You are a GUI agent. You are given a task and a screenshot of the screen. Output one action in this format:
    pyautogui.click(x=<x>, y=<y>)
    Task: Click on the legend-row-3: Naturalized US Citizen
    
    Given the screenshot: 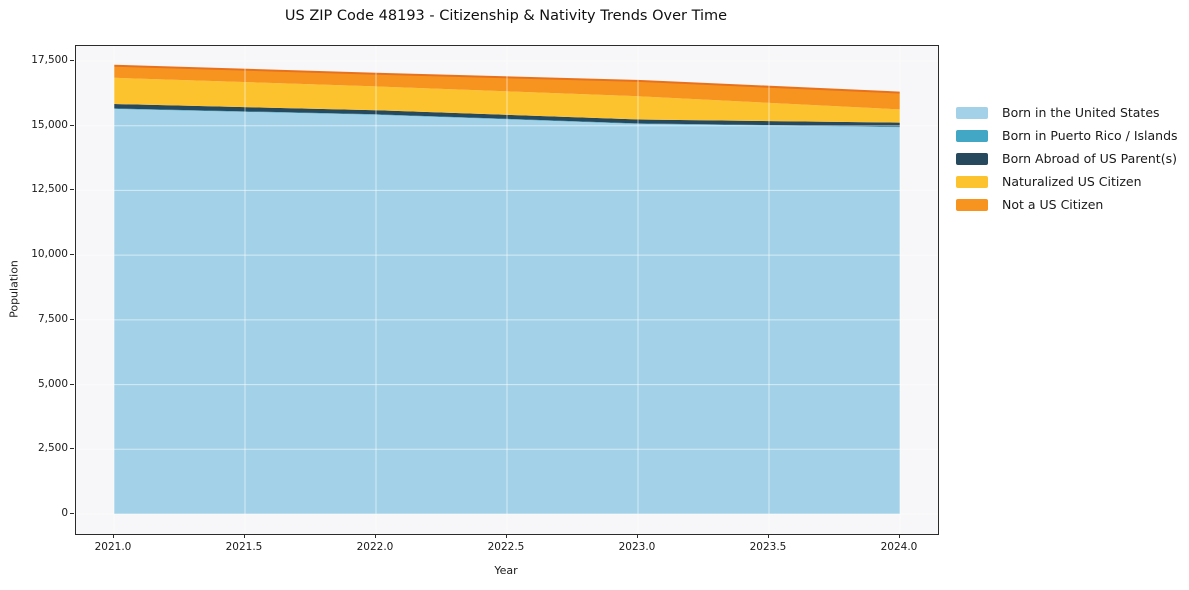 What is the action you would take?
    pyautogui.click(x=1067, y=181)
    